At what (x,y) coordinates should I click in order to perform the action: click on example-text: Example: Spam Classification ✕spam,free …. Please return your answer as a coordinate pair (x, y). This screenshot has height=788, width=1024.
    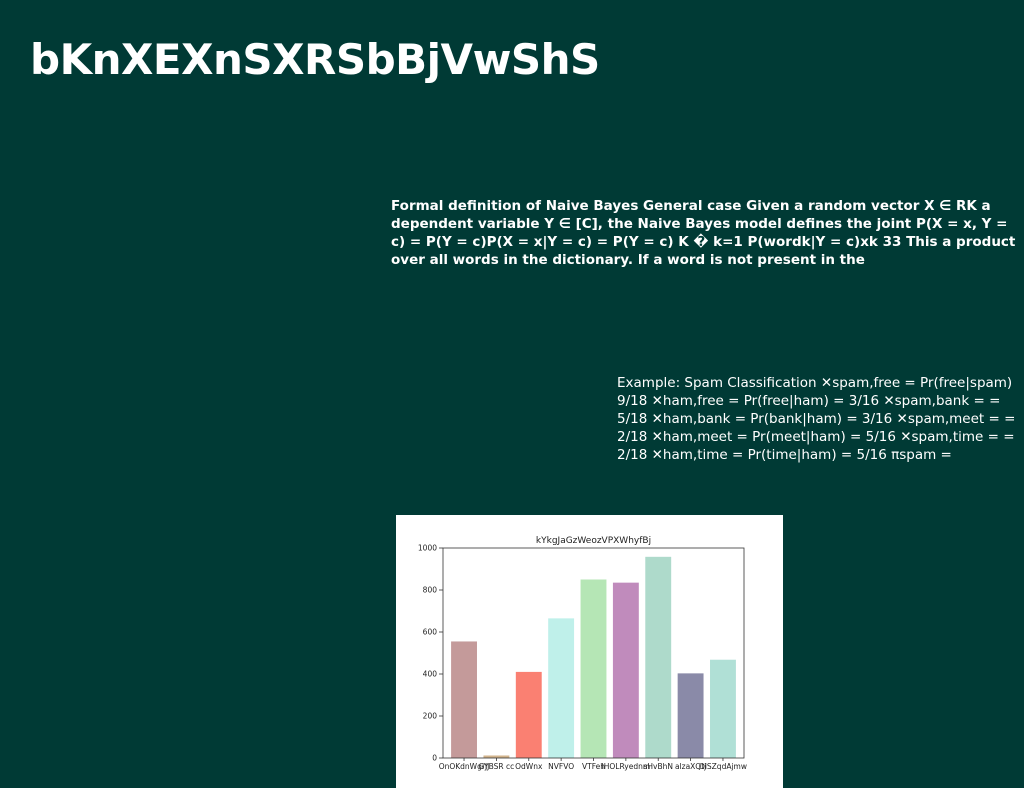
    Looking at the image, I should click on (816, 419).